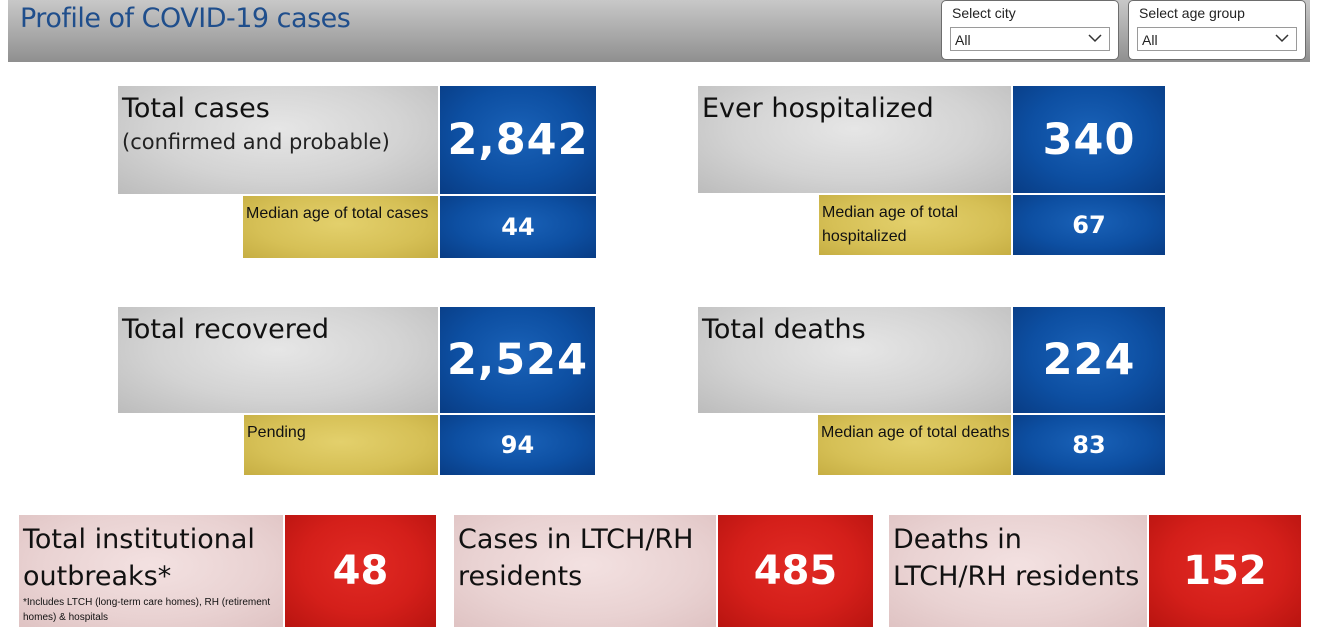 This screenshot has width=1320, height=637. What do you see at coordinates (517, 445) in the screenshot?
I see `pending-value: 94` at bounding box center [517, 445].